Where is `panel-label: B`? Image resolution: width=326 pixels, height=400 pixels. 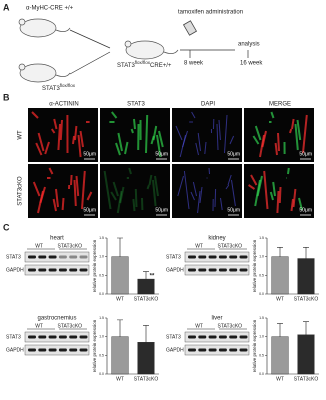 panel-label: B is located at coordinates (6, 97).